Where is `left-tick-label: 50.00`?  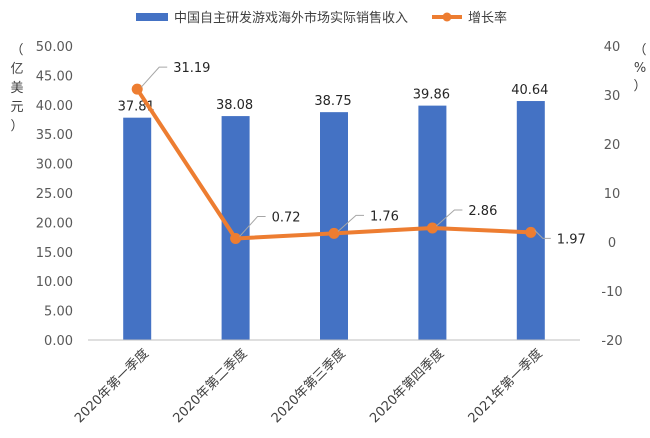 left-tick-label: 50.00 is located at coordinates (54, 47).